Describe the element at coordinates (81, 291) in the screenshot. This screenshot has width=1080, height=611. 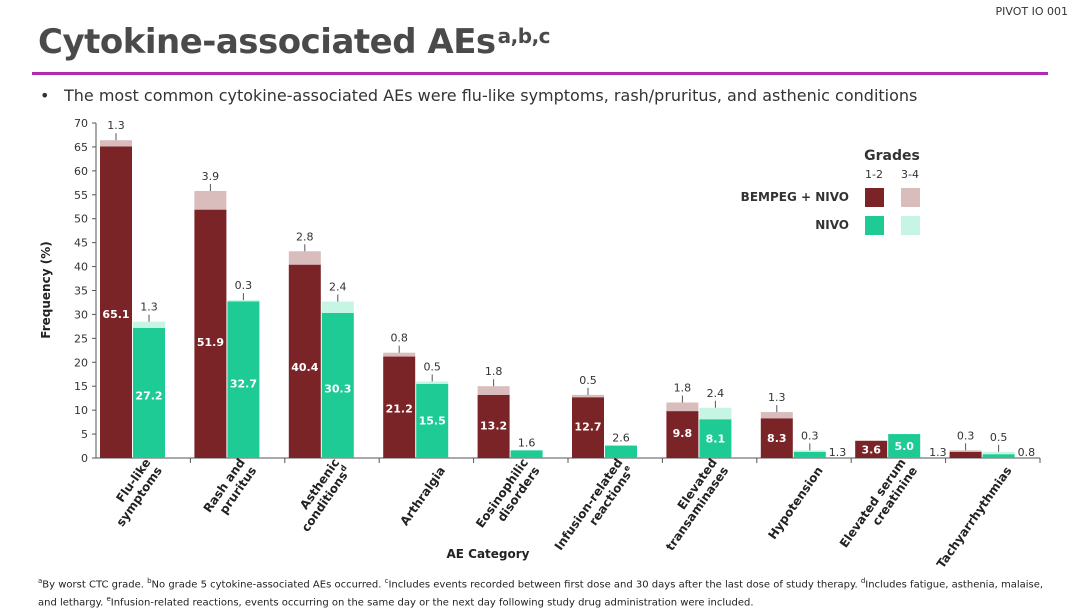
I see `y-tick-label: 35` at that location.